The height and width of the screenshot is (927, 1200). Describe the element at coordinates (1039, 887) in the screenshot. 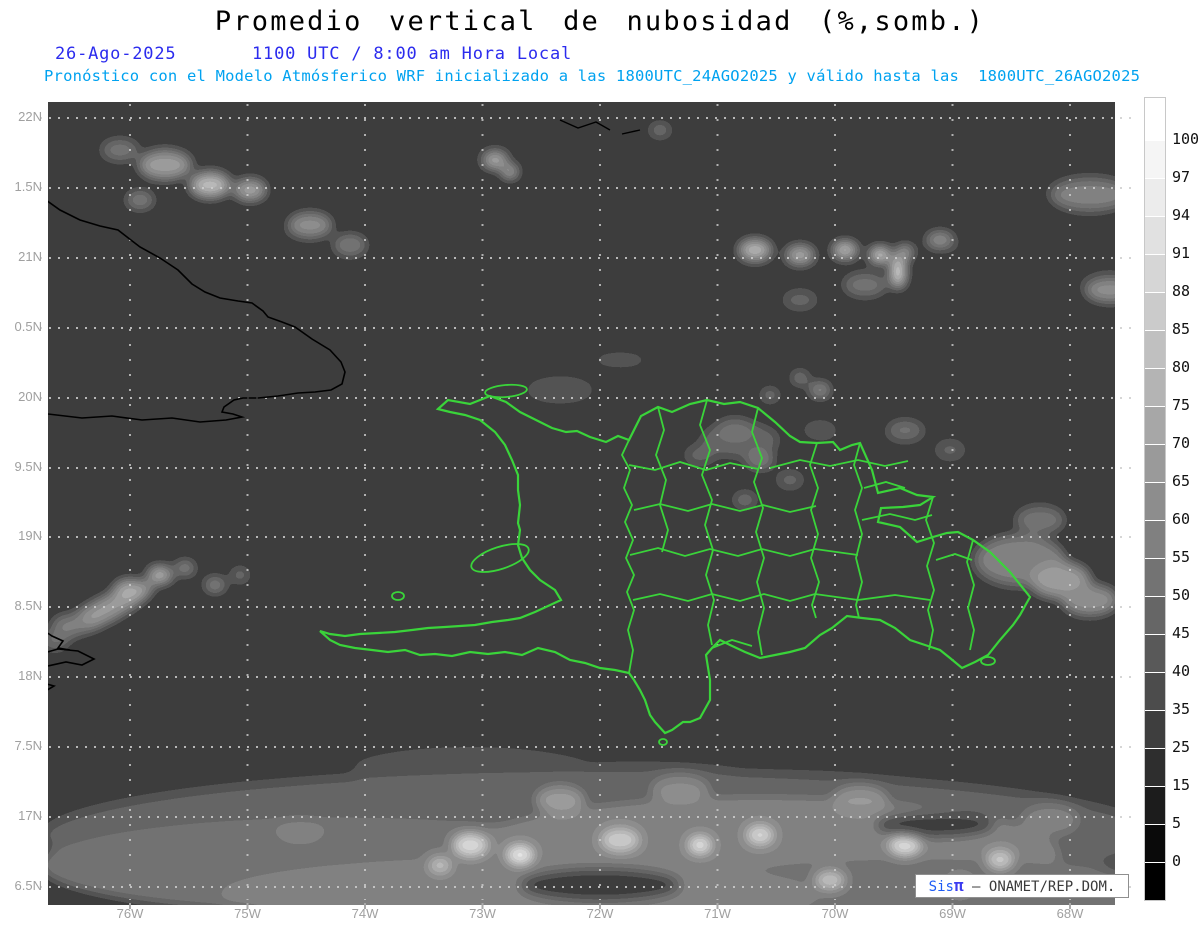

I see `watermark-org: – ONAMET/REP.DOM.` at that location.